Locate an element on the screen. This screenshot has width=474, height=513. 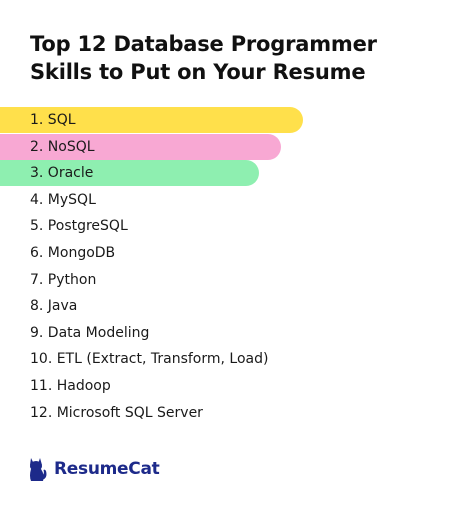
title-line-2: Skills to Put on Your Resume is located at coordinates (198, 72).